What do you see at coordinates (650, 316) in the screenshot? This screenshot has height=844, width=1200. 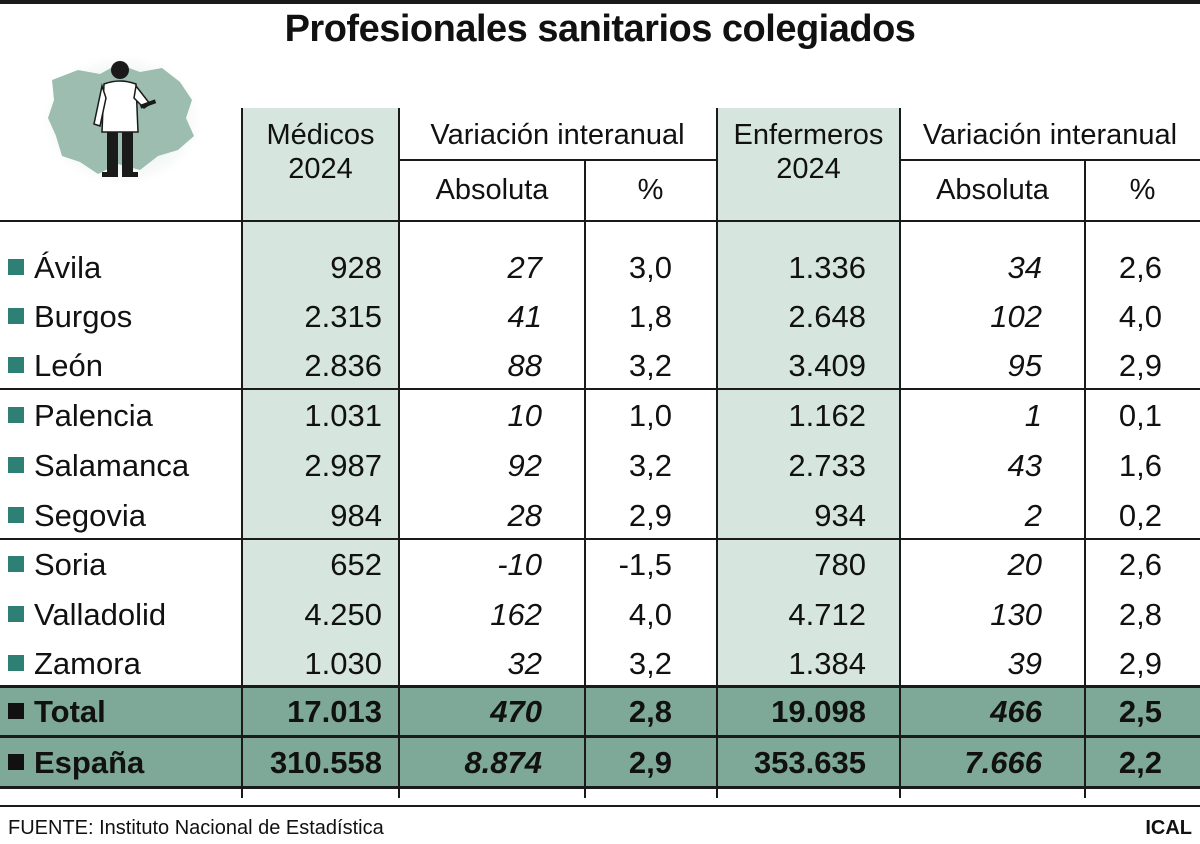 I see `table-cell: 1,8` at bounding box center [650, 316].